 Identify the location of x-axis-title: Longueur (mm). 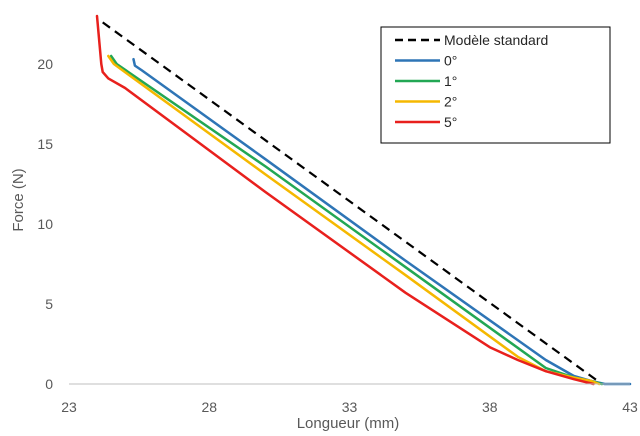
(348, 423).